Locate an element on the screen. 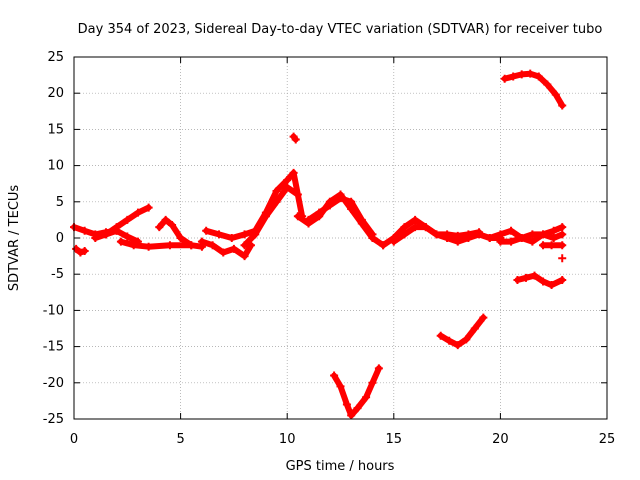 This screenshot has width=640, height=480. x-tick-label: 20 is located at coordinates (500, 439).